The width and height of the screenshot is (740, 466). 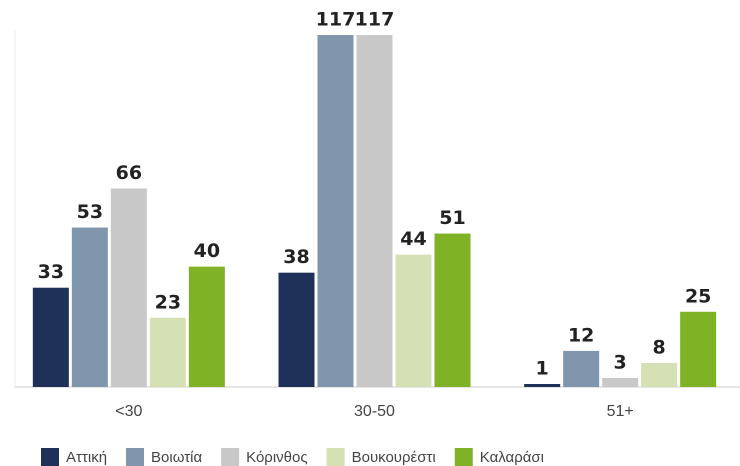 I want to click on x-tick-label: 30-50, so click(x=374, y=411).